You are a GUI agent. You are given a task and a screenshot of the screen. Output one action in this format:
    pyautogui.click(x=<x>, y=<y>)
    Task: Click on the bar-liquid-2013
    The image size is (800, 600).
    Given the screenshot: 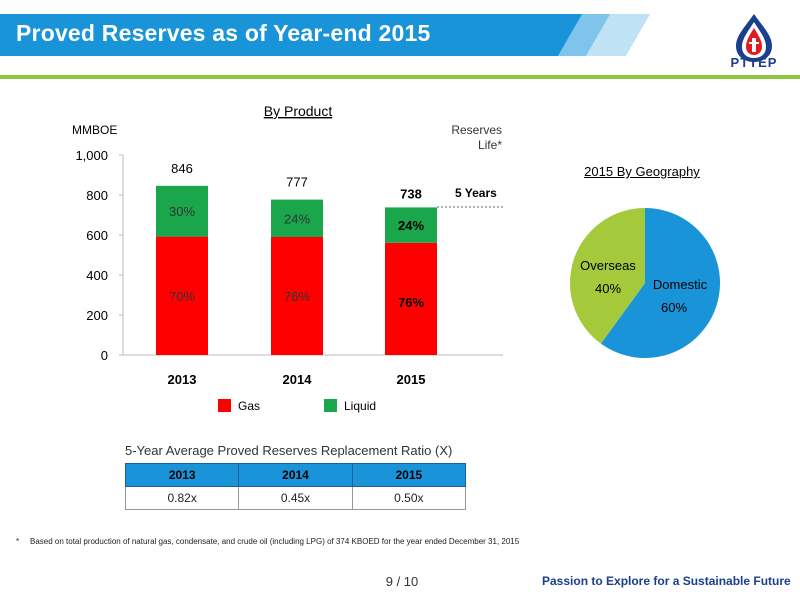 What is the action you would take?
    pyautogui.click(x=182, y=211)
    